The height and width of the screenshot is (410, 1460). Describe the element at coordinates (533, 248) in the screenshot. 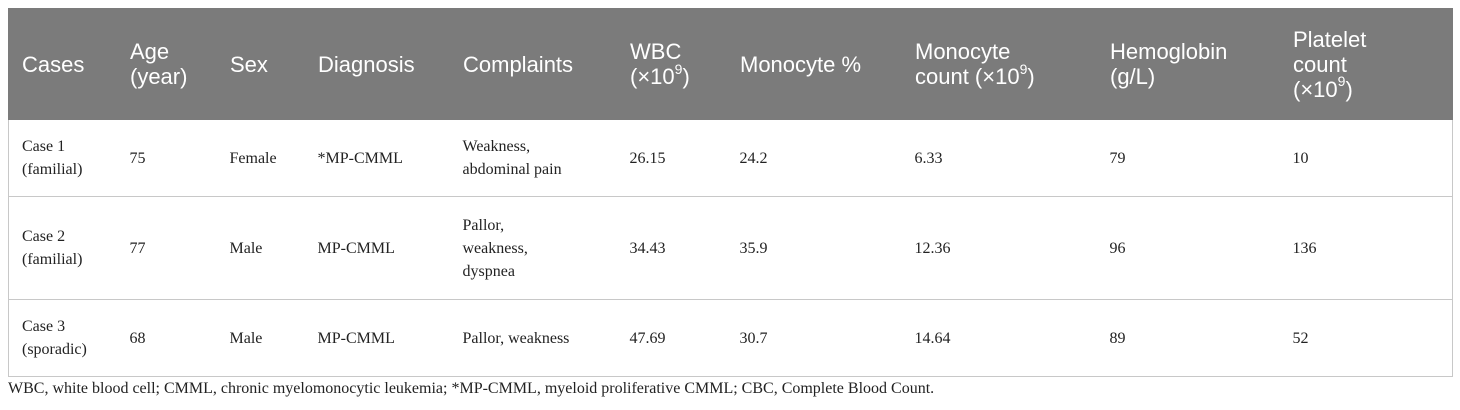

I see `cell-complaints: Pallor, weakness, dyspnea` at that location.